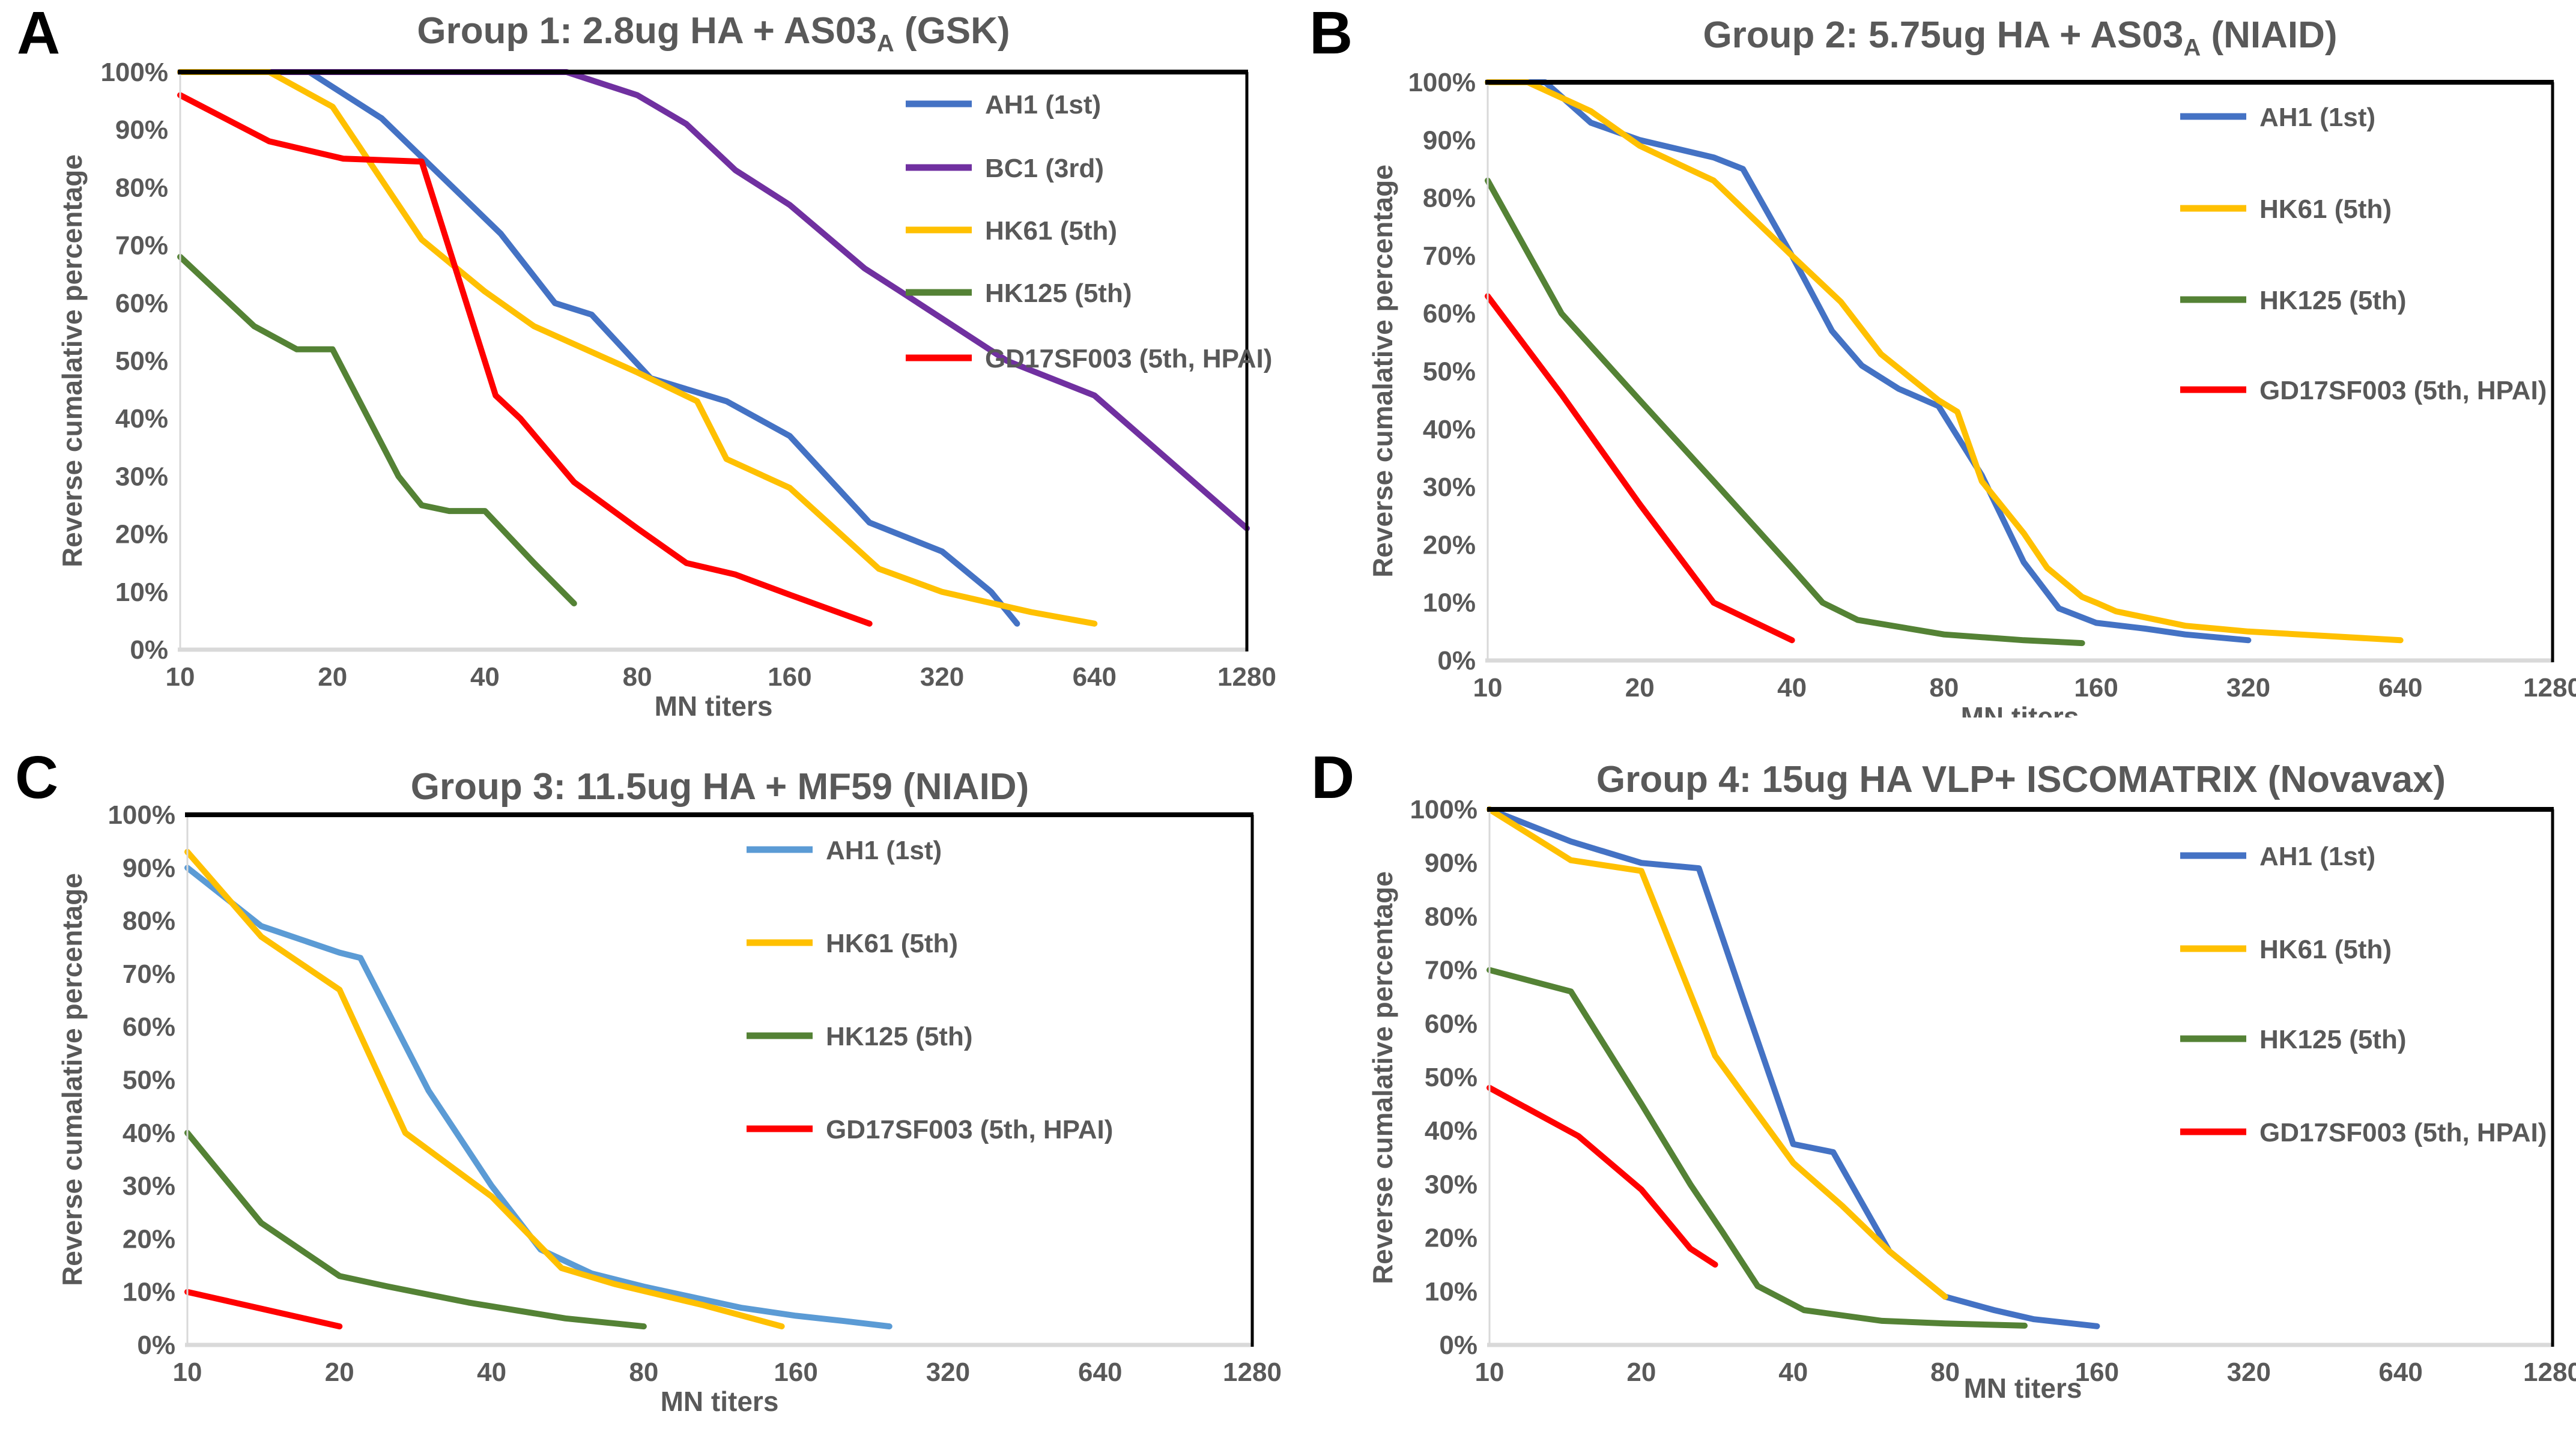 The width and height of the screenshot is (2576, 1435). Describe the element at coordinates (1333, 777) in the screenshot. I see `panel-letter-d: D` at that location.